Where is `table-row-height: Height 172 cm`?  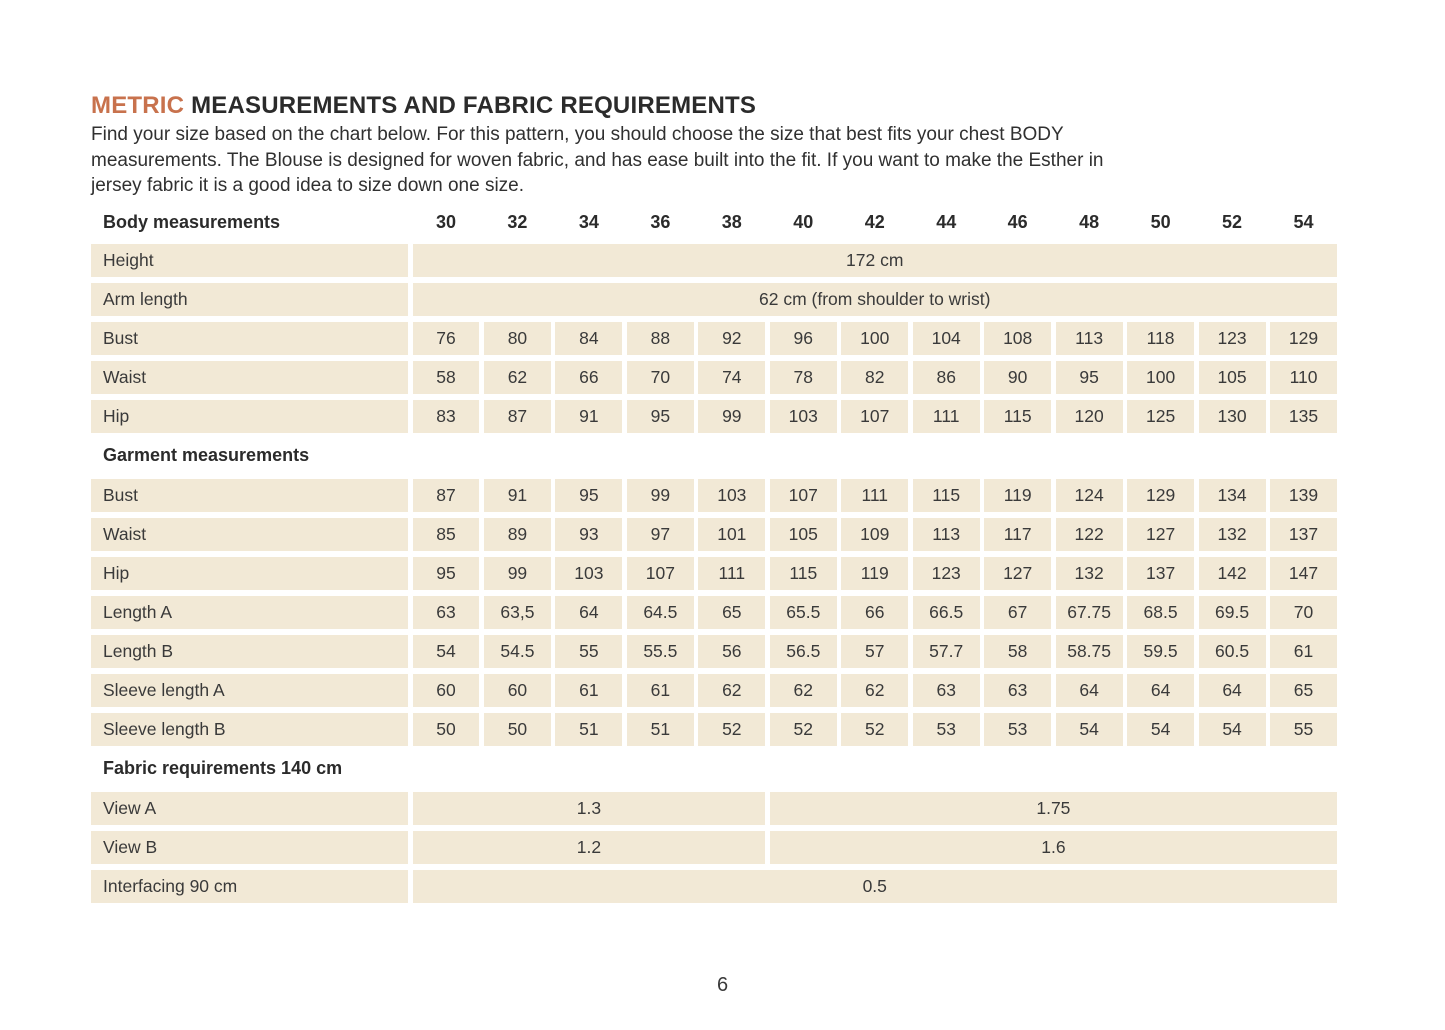 table-row-height: Height 172 cm is located at coordinates (714, 260).